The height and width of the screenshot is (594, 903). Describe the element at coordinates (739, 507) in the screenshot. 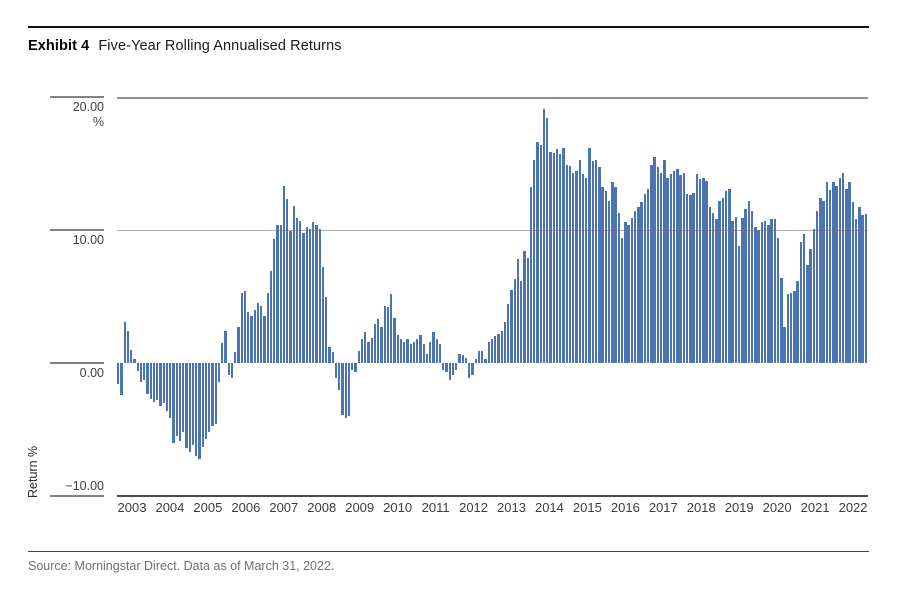

I see `x-year-label: 2019` at that location.